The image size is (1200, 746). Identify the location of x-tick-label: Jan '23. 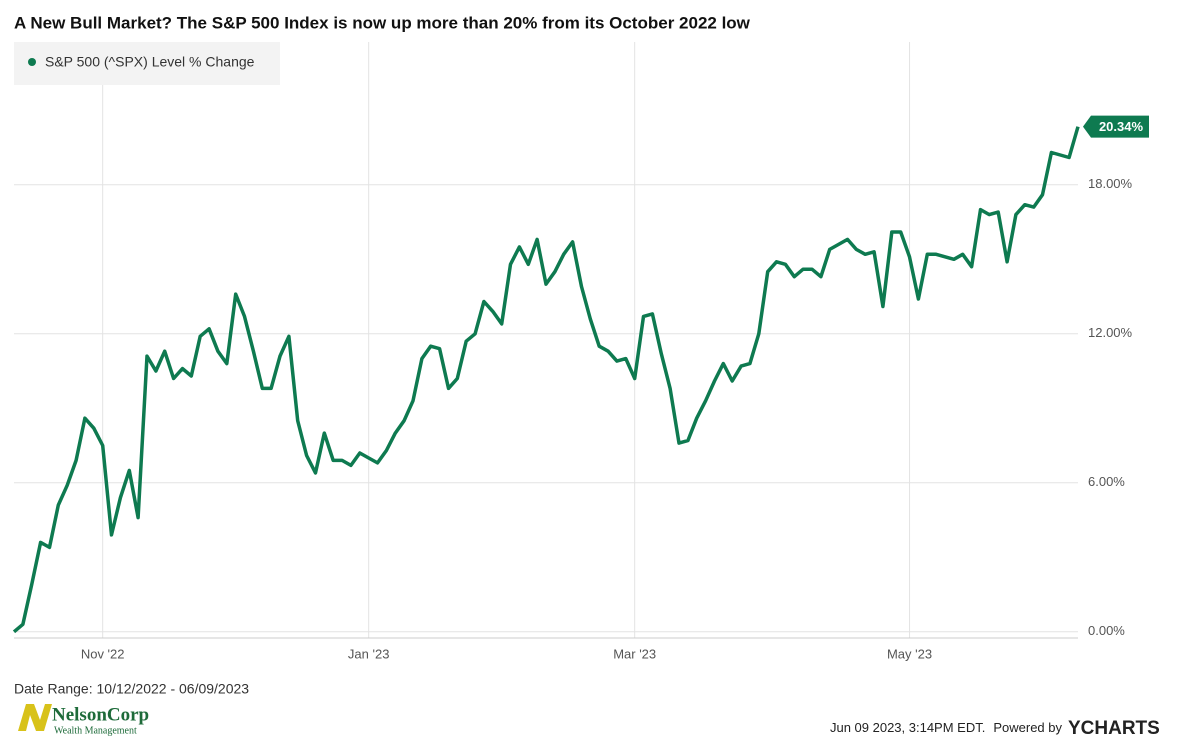
(369, 653).